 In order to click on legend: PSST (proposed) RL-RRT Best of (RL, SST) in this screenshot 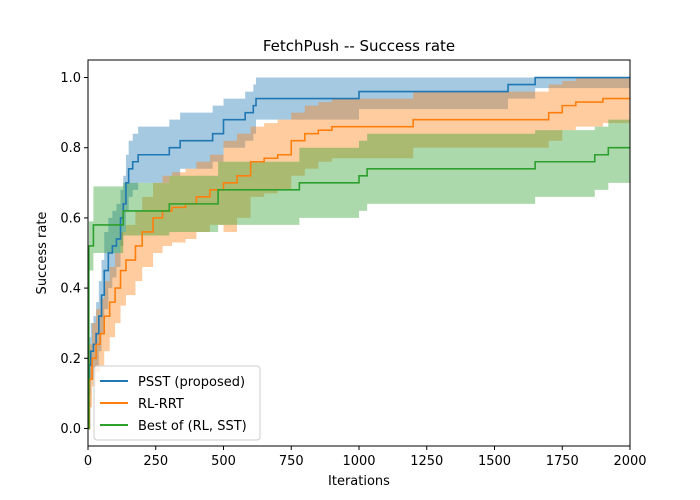, I will do `click(177, 403)`.